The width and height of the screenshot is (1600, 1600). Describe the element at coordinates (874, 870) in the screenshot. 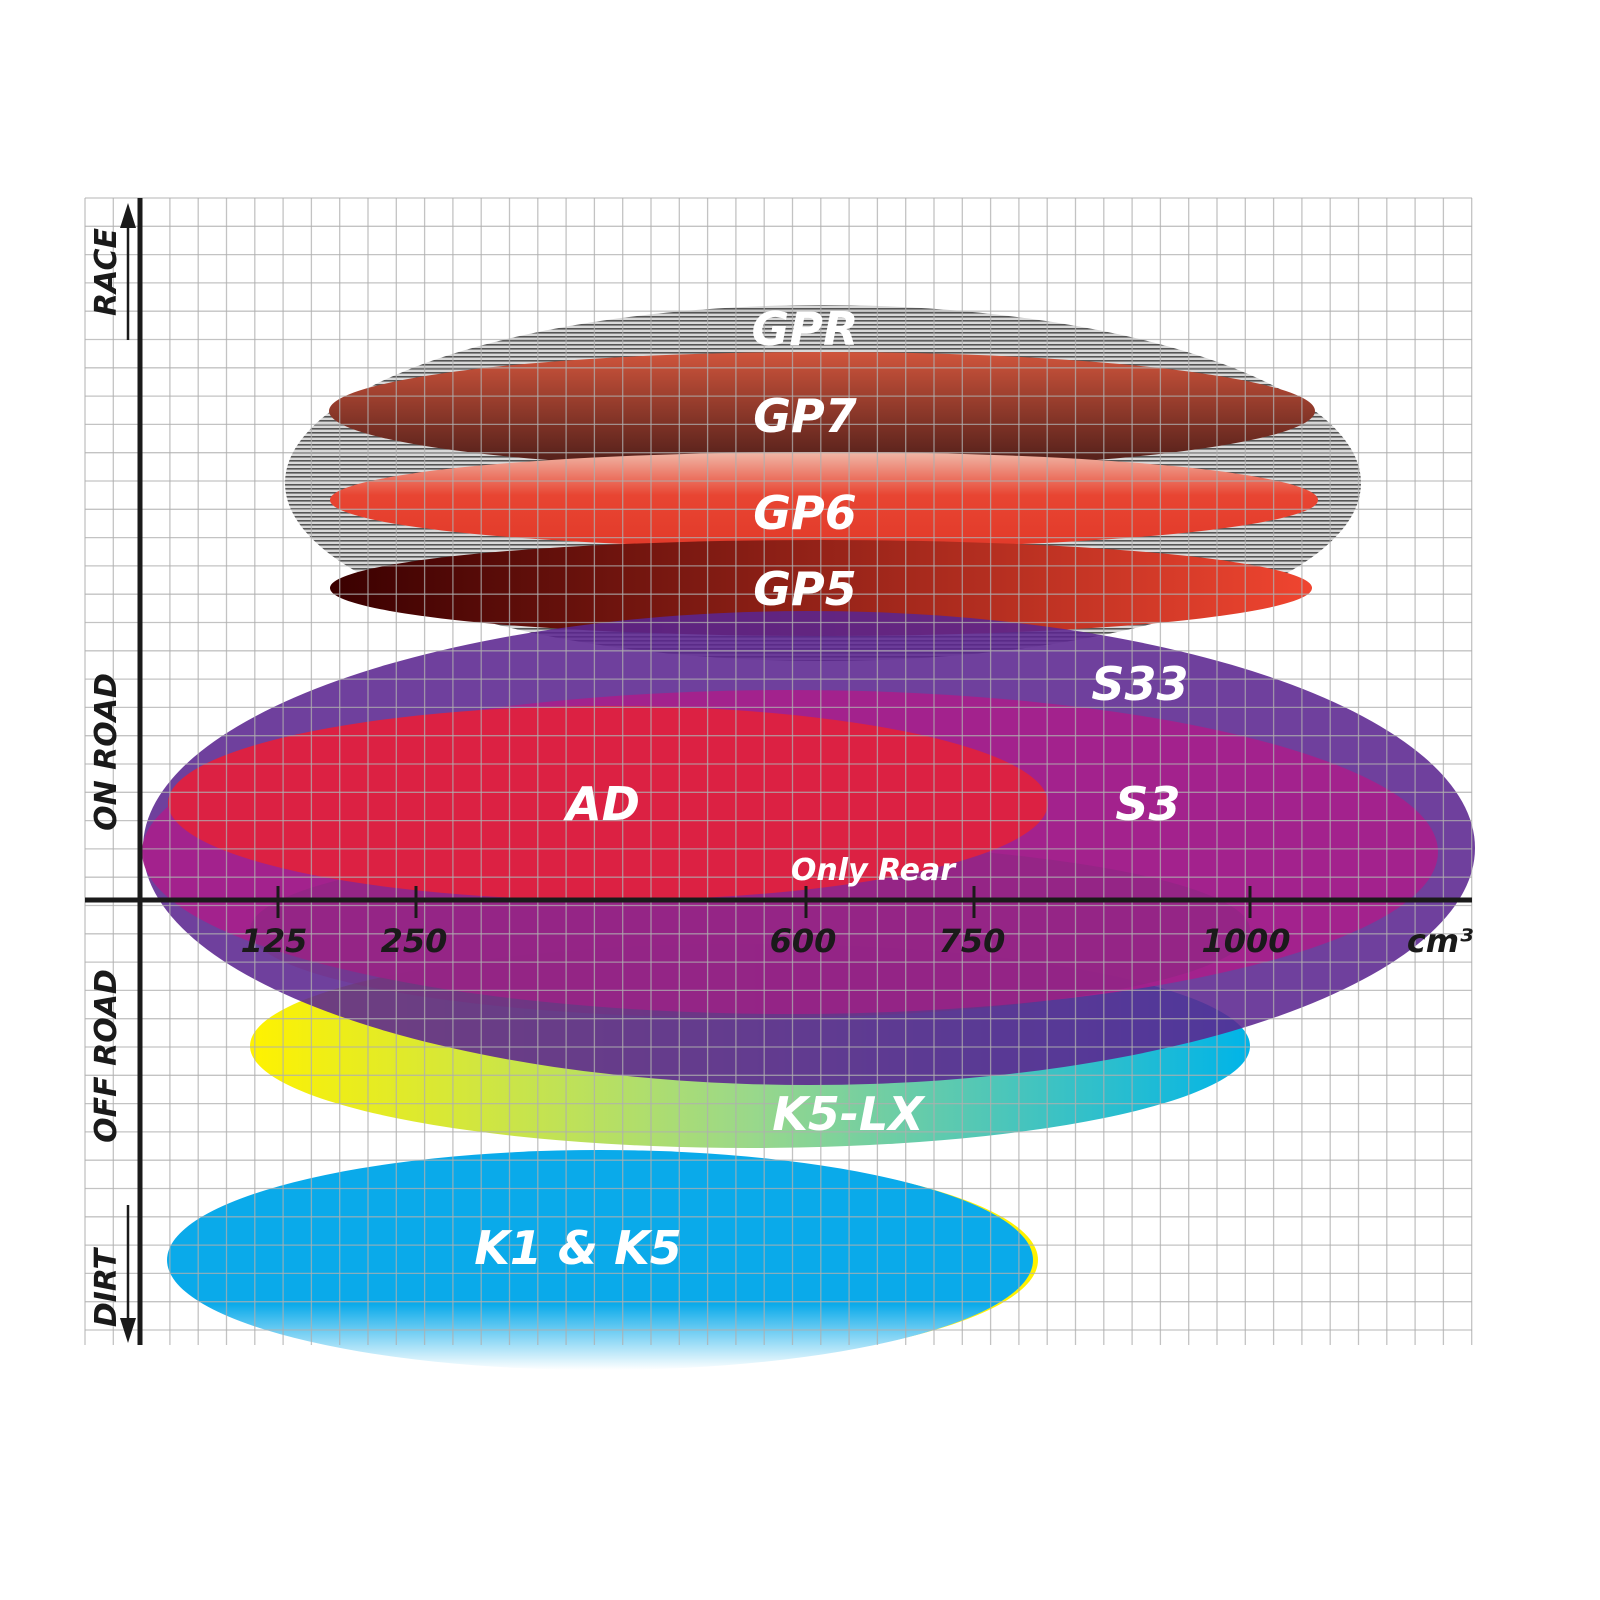

I see `label-only-rear: Only Rear` at that location.